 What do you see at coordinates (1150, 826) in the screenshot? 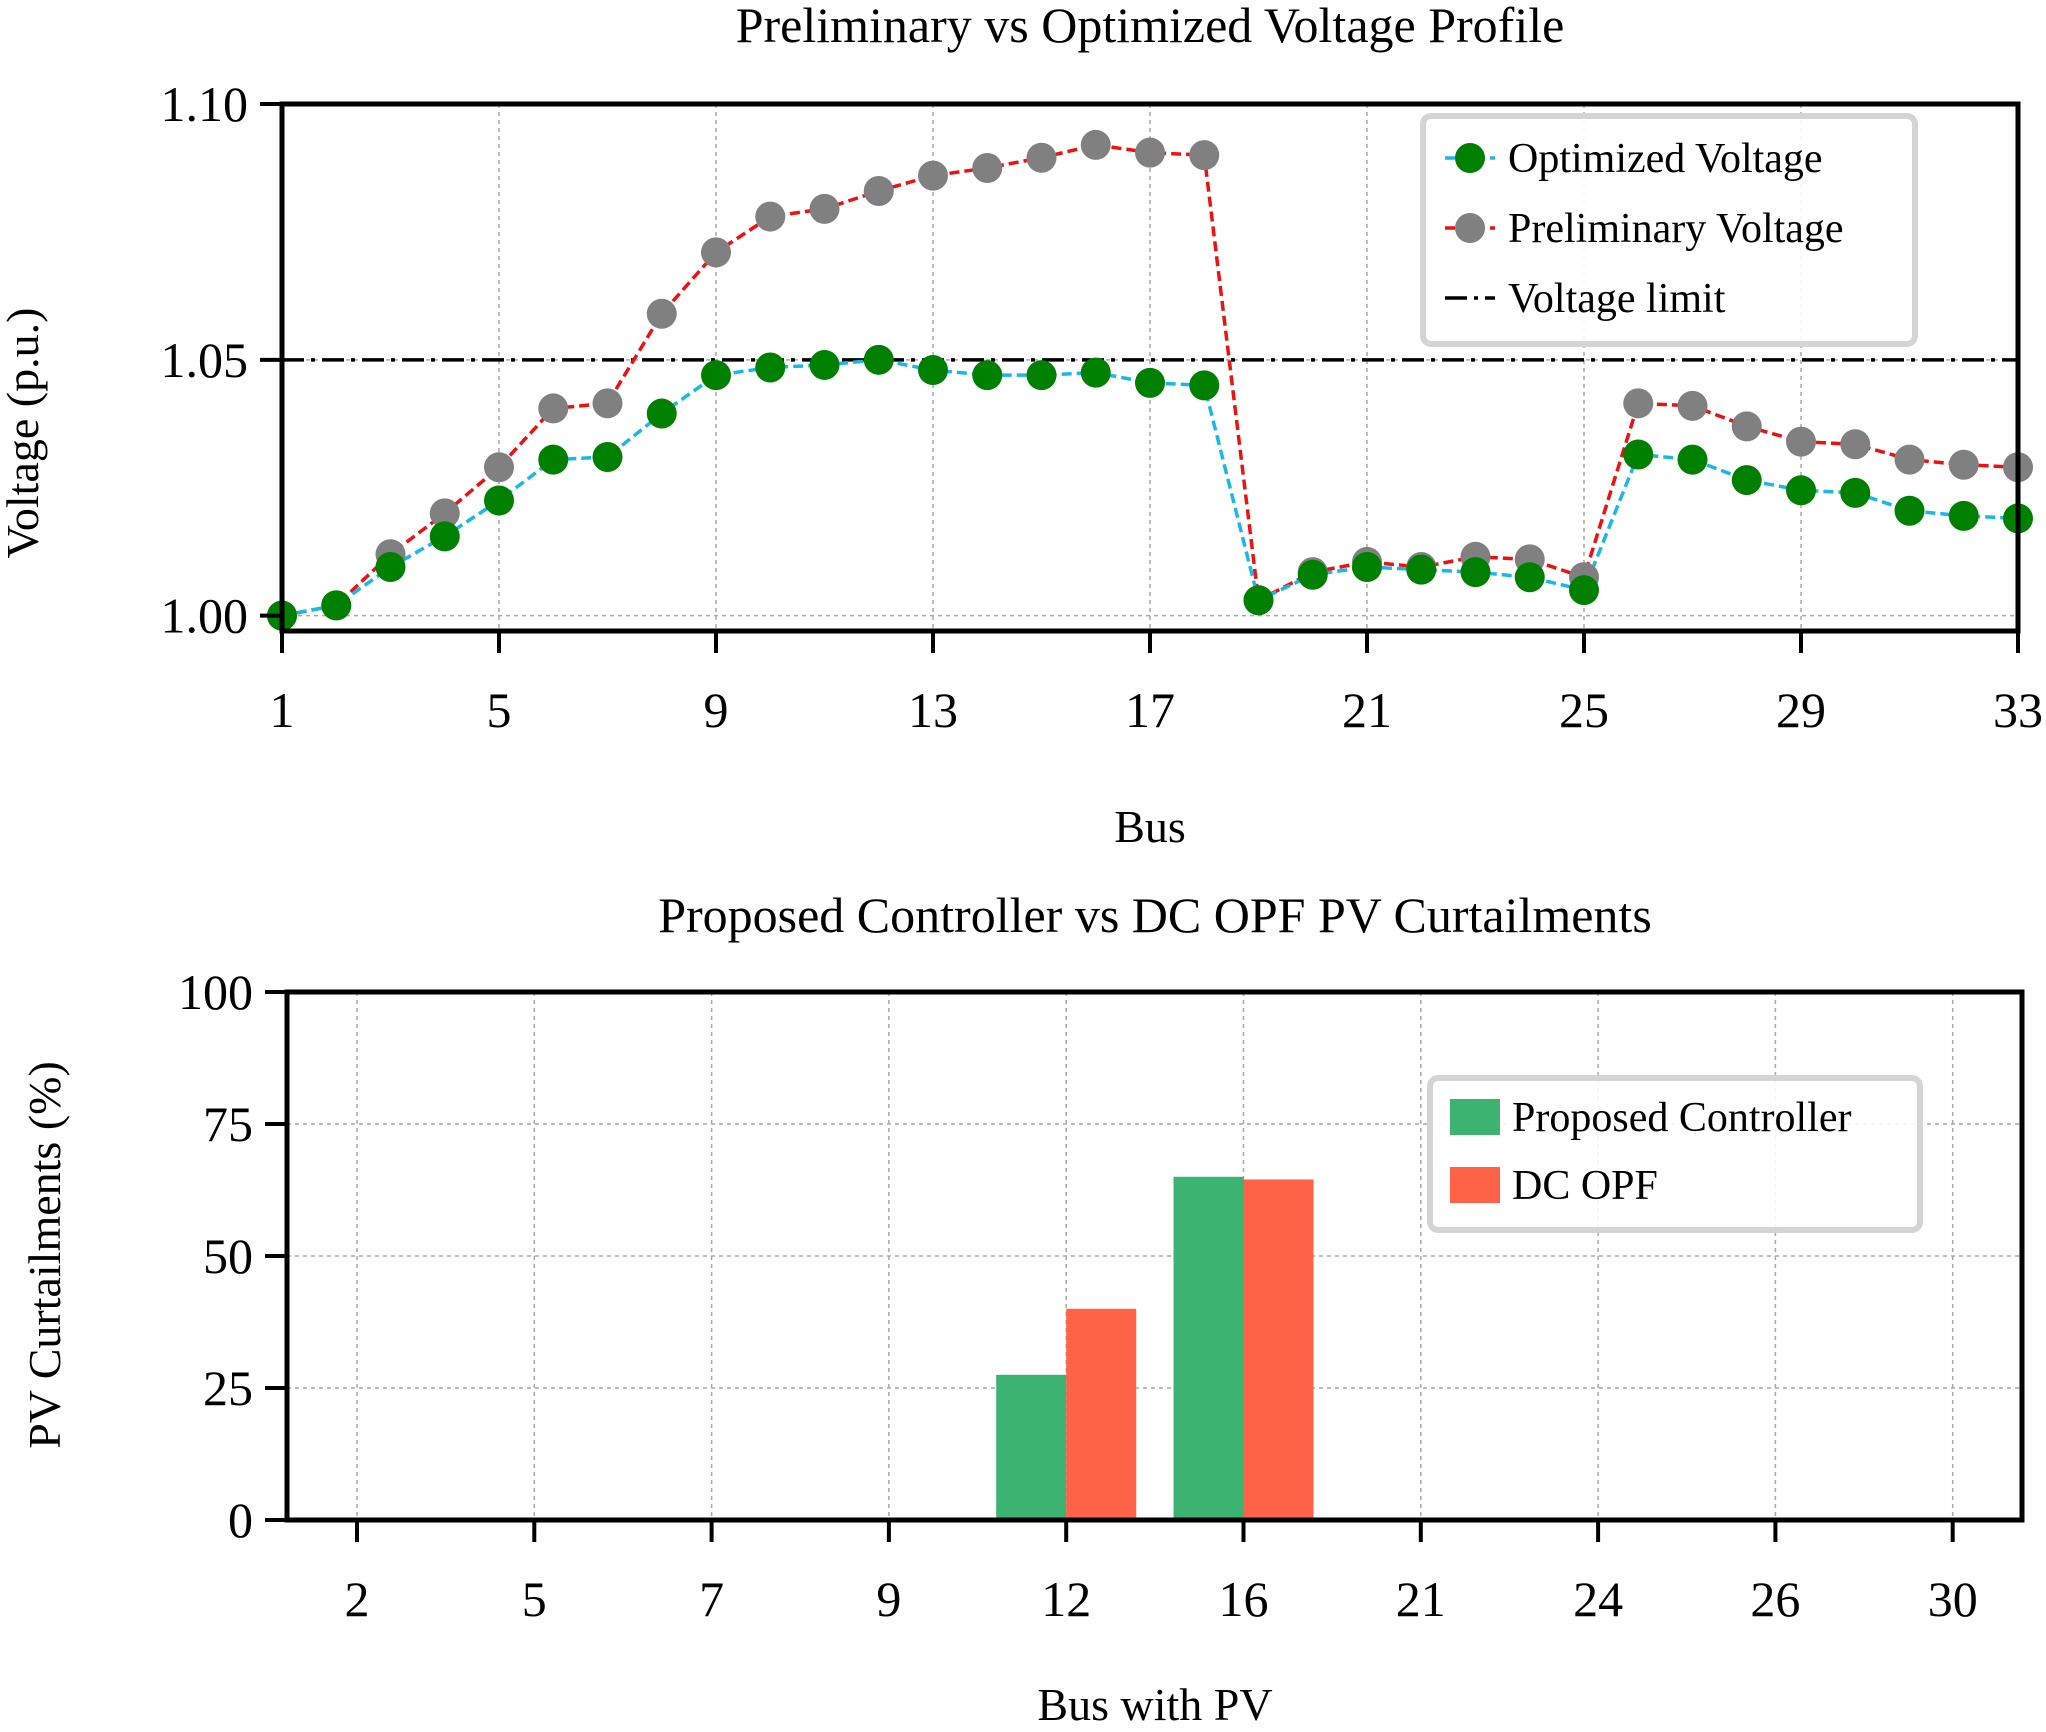
I see `voltage-x-axis-label: Bus` at bounding box center [1150, 826].